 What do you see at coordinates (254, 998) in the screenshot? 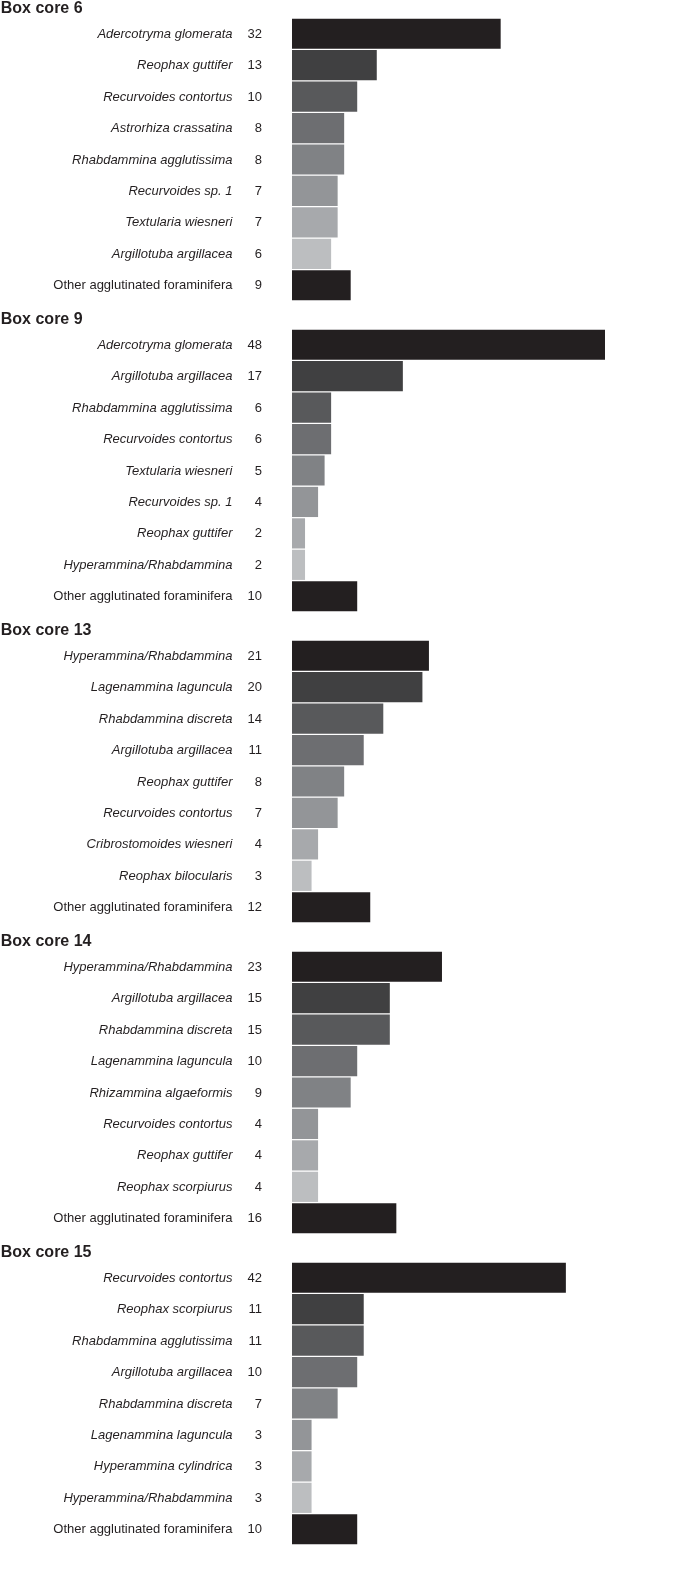
I see `data-label: 15` at bounding box center [254, 998].